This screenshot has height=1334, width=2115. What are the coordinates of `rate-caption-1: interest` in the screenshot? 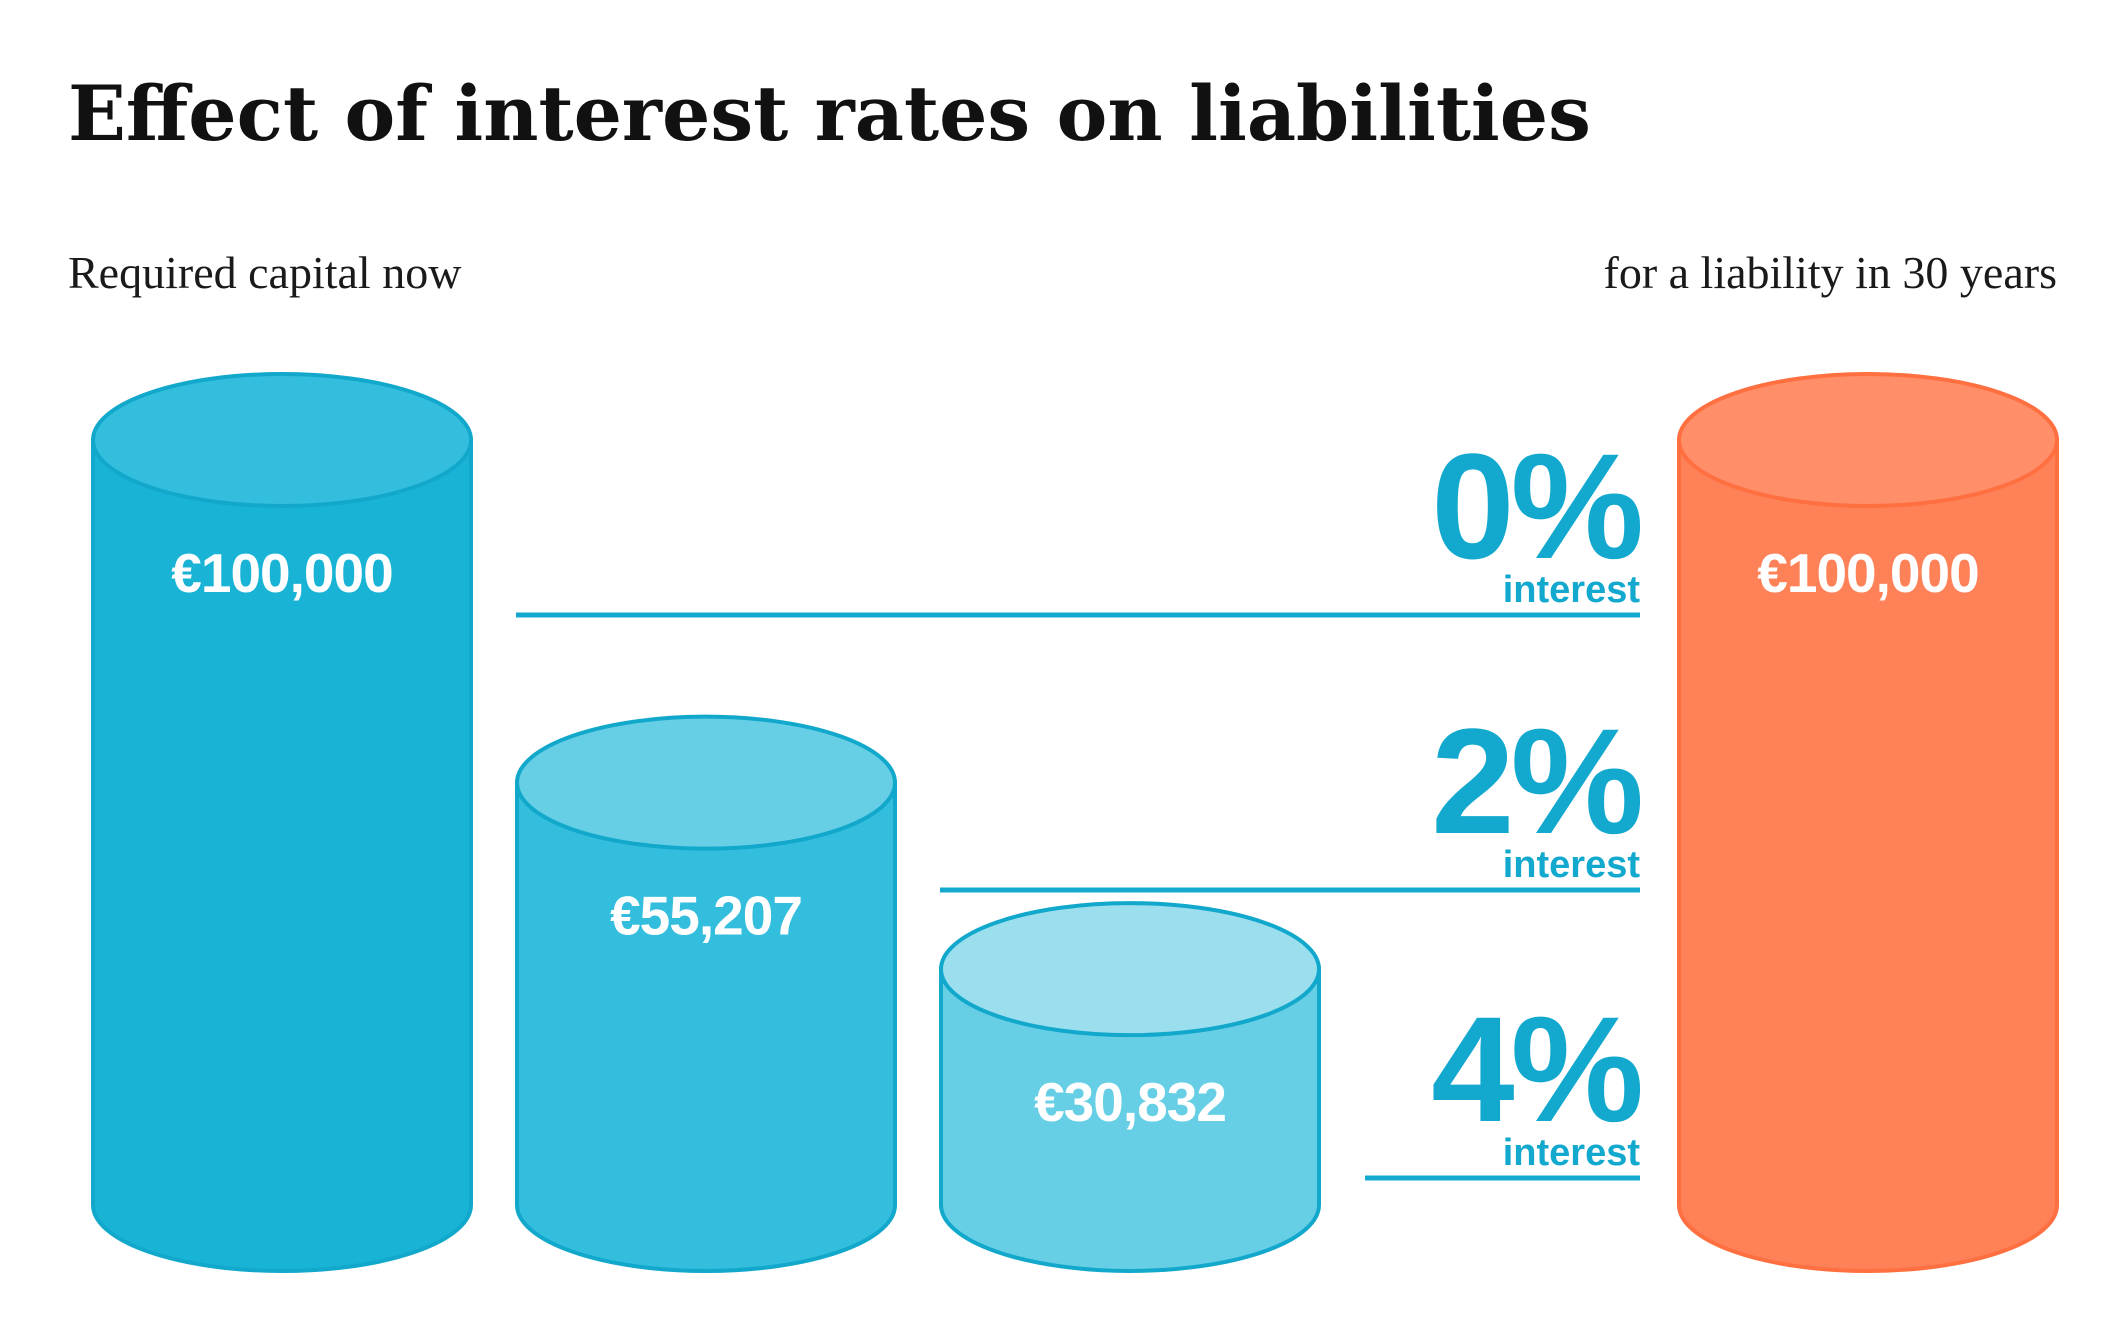 It's located at (1572, 865).